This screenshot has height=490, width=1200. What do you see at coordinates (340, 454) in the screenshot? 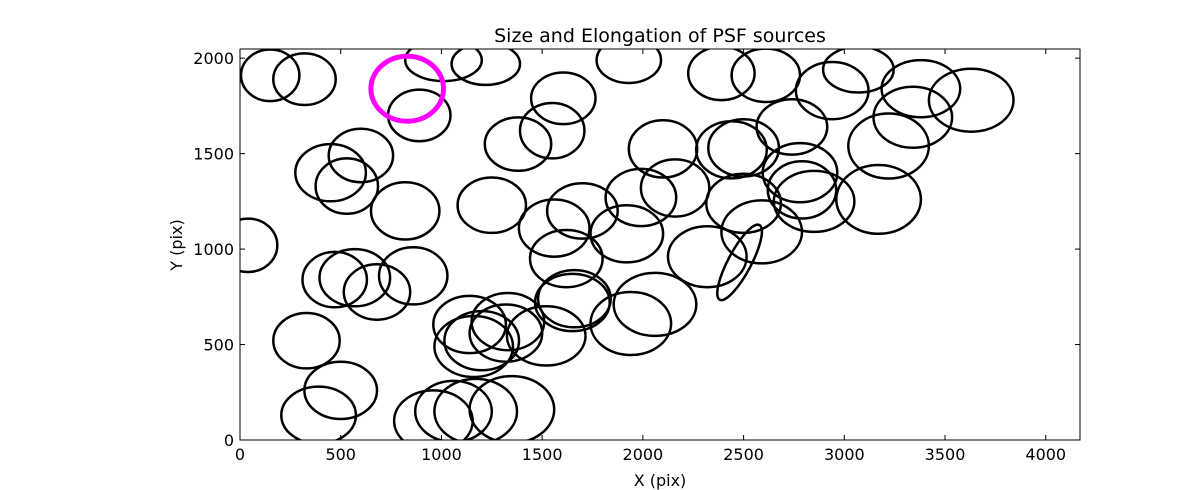
I see `x-tick-label: 500` at bounding box center [340, 454].